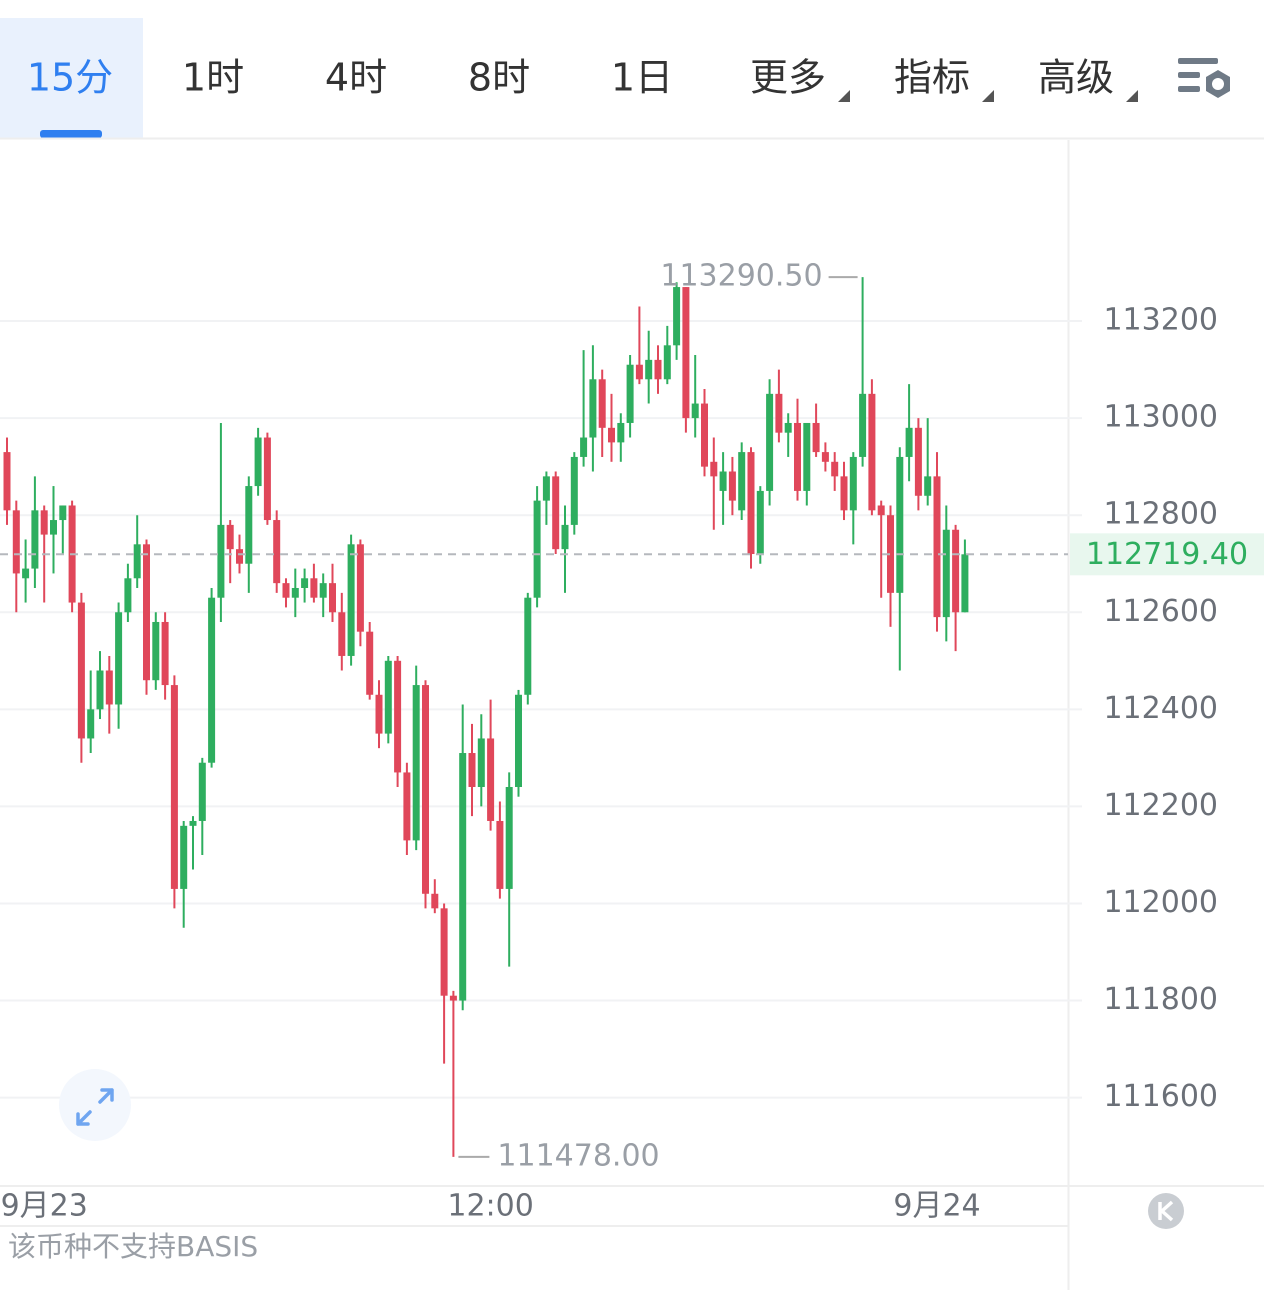 This screenshot has width=1264, height=1290. I want to click on tab-label: 更多, so click(788, 78).